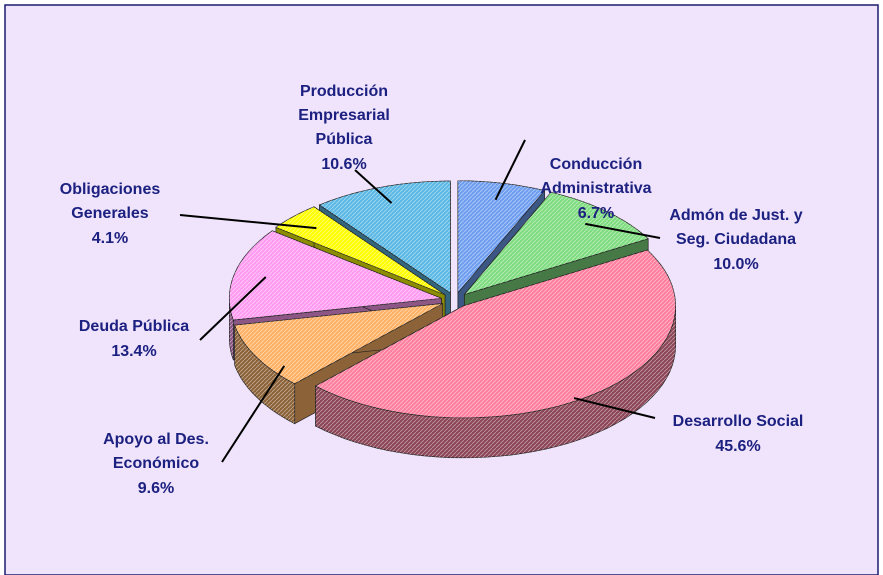  What do you see at coordinates (134, 326) in the screenshot?
I see `slice-label: Deuda Pública` at bounding box center [134, 326].